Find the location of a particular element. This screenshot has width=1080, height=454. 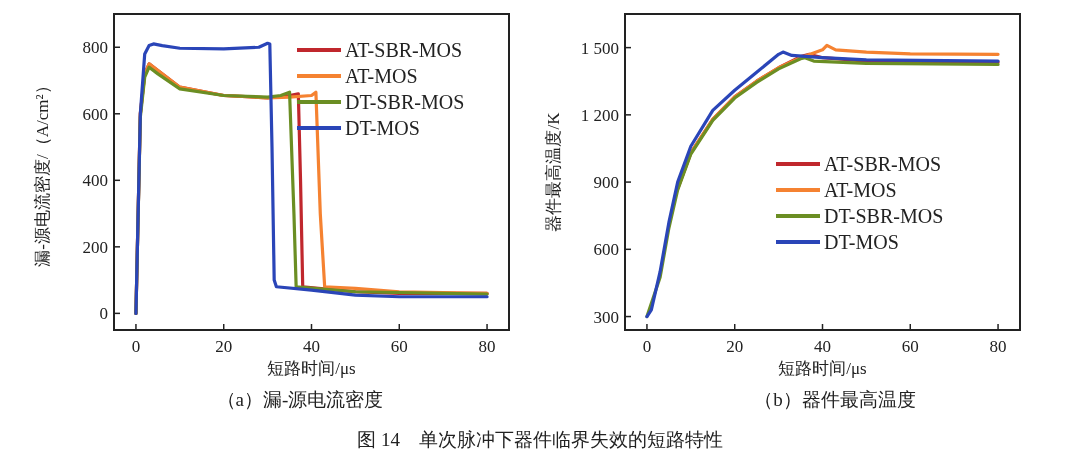

y-tick-label: 800 is located at coordinates (95, 48).